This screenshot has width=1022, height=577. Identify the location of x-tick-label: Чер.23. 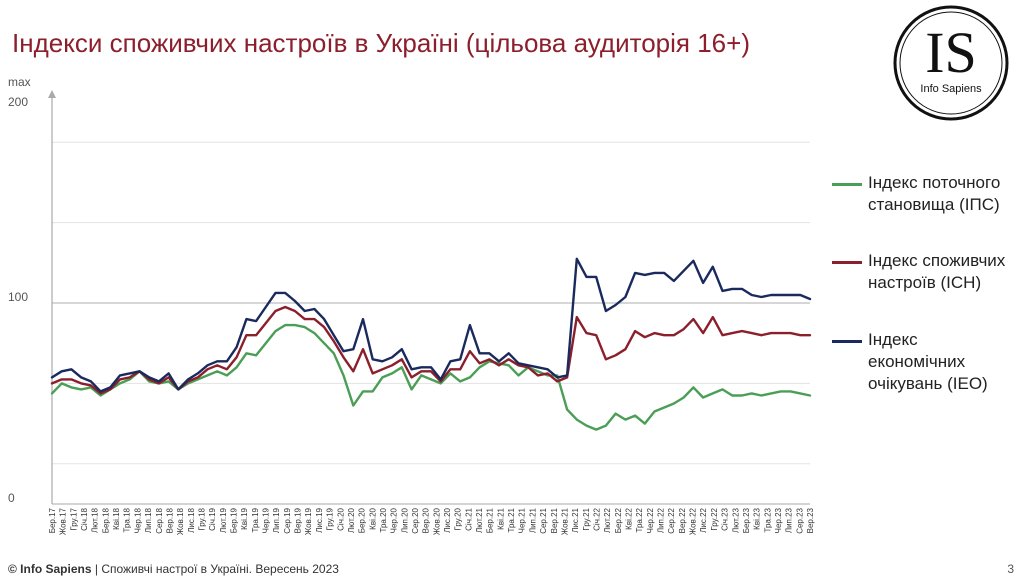
(778, 520).